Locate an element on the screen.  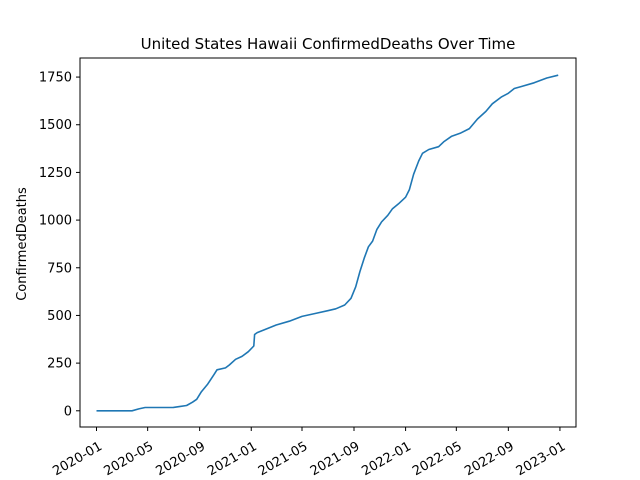
x-tick-label: 2021-05 is located at coordinates (283, 459).